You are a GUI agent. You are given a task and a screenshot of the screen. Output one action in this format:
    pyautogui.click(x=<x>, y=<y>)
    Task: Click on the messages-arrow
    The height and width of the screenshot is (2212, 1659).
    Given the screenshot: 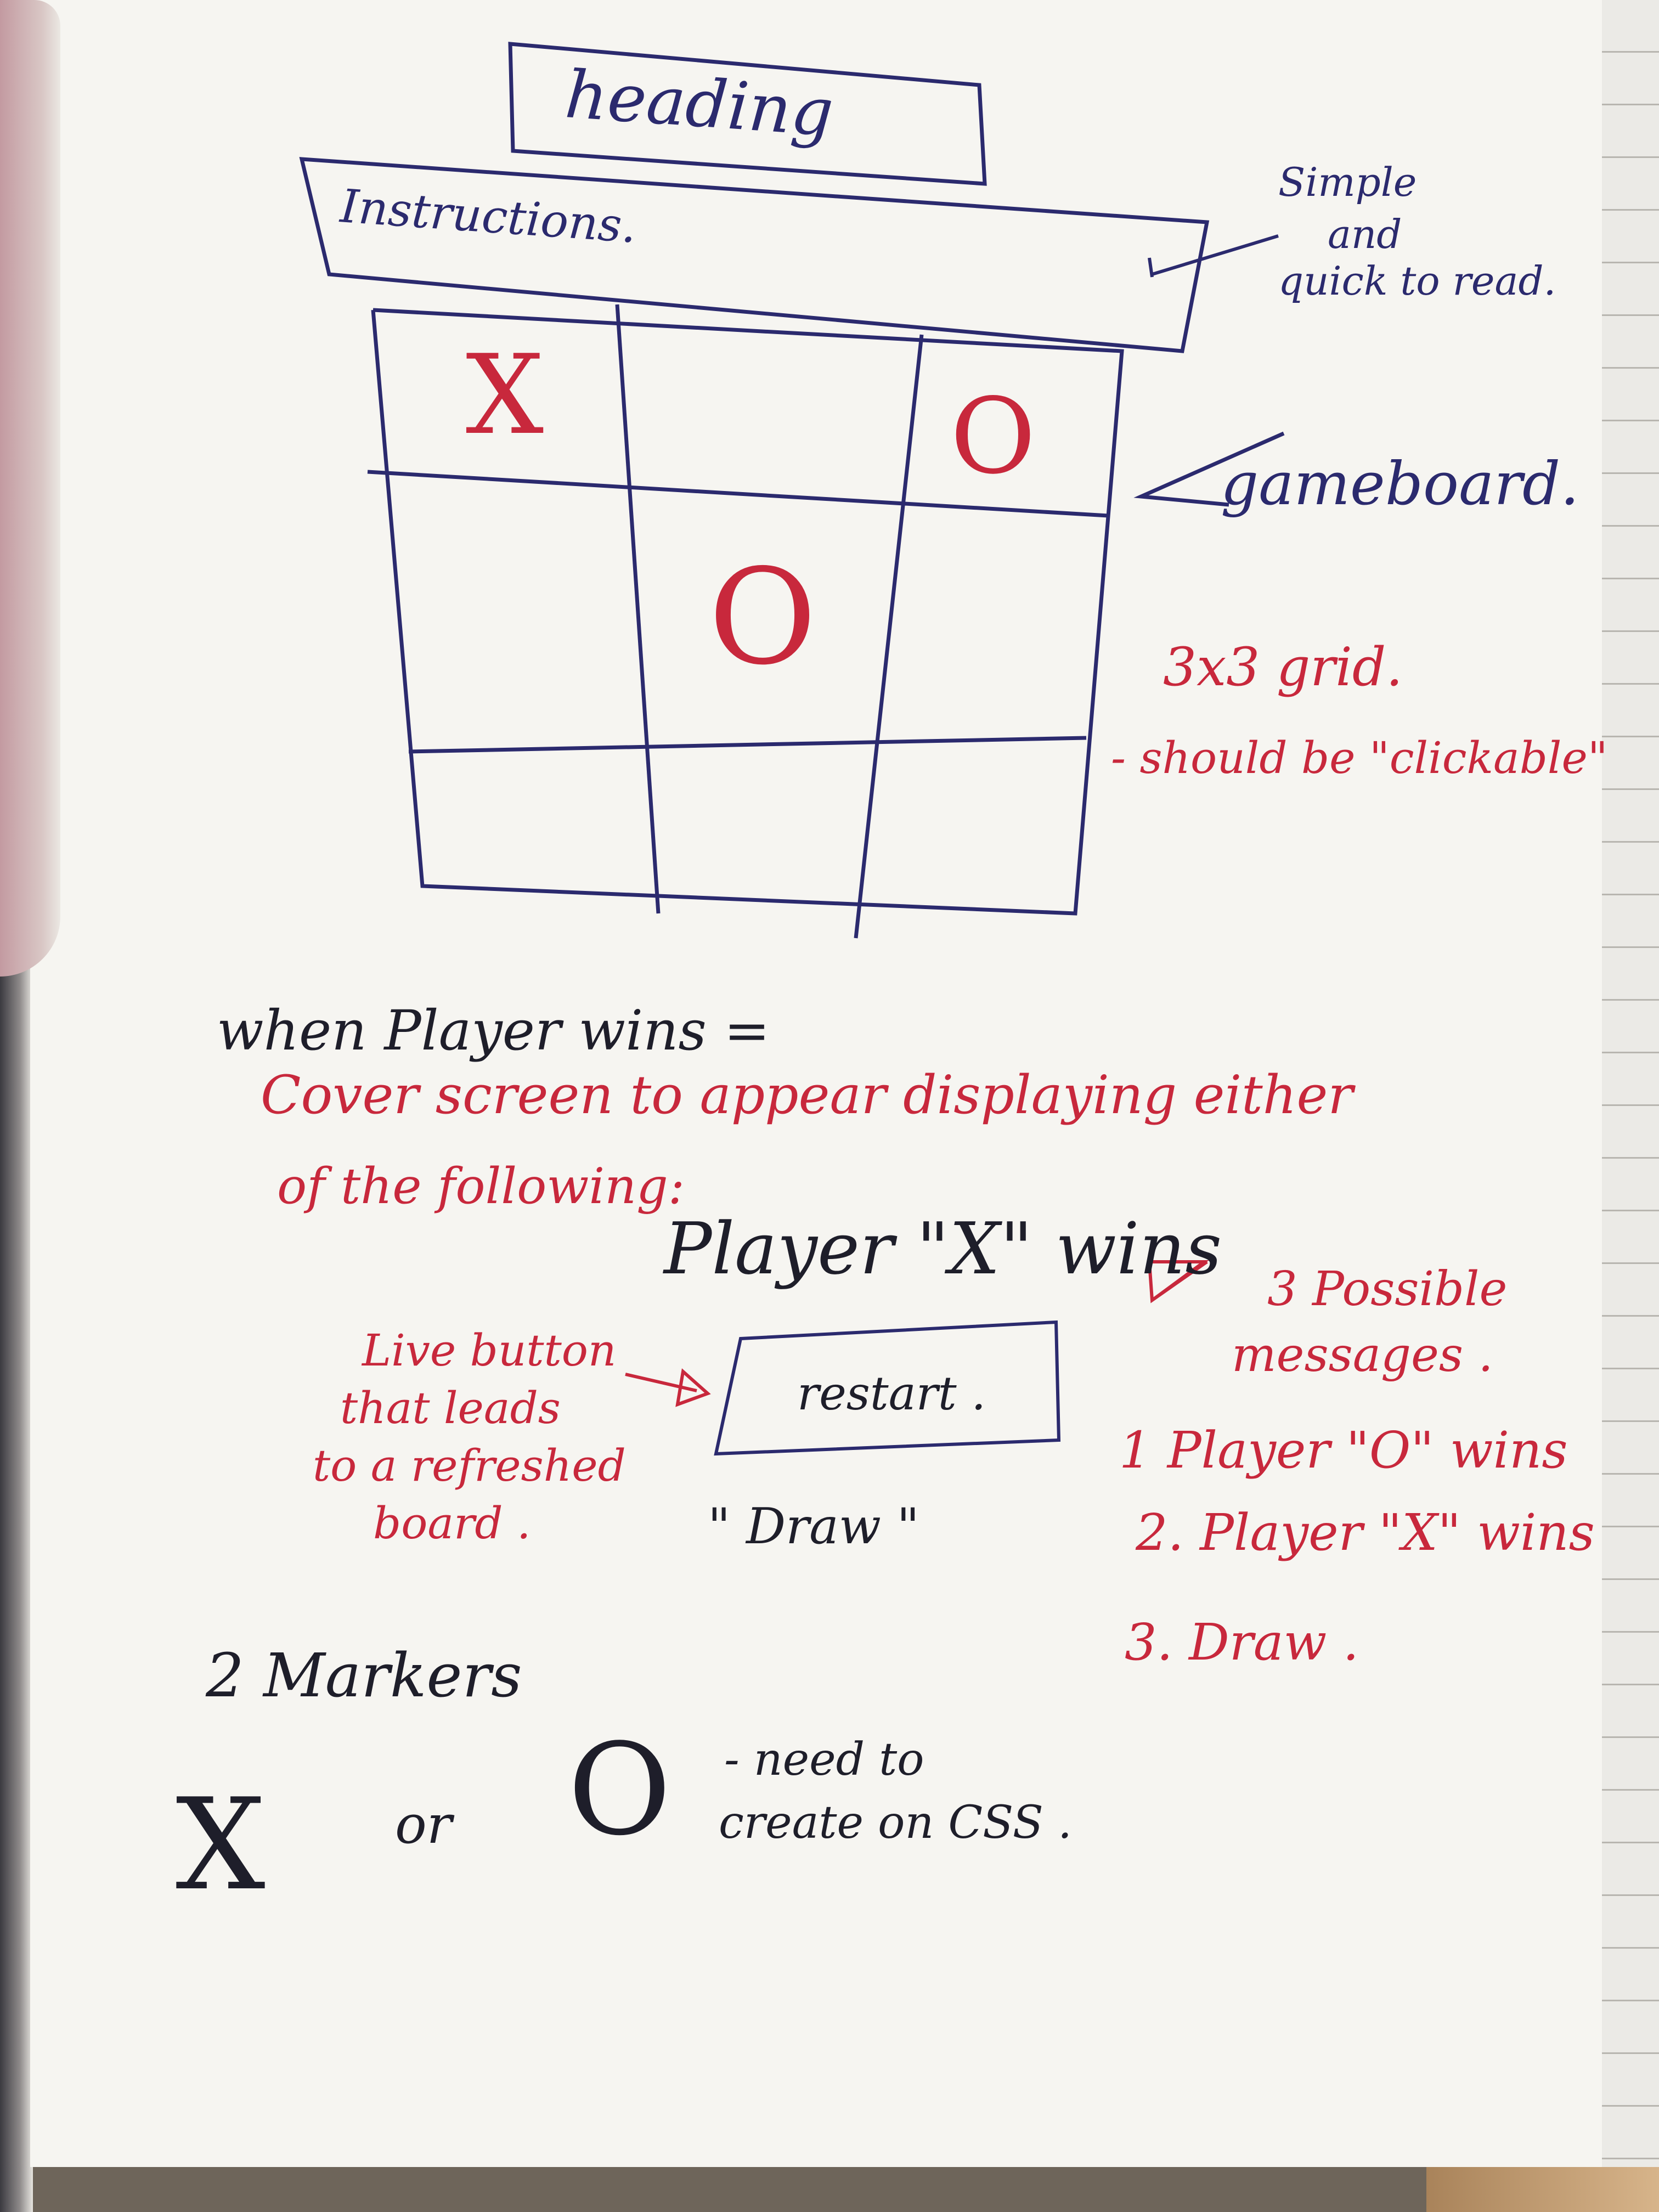 What is the action you would take?
    pyautogui.click(x=1178, y=1282)
    